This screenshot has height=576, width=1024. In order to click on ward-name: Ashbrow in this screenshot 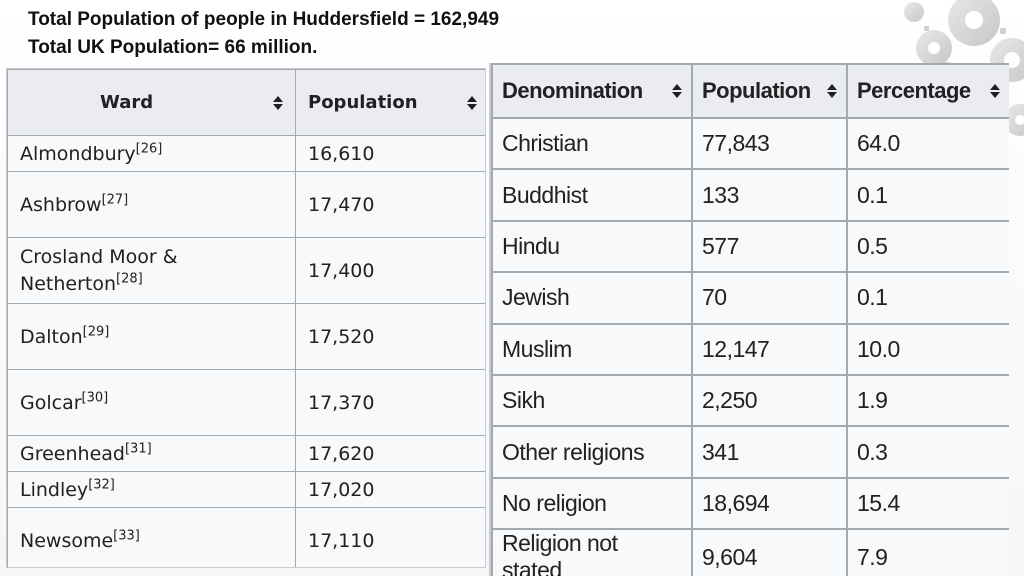, I will do `click(61, 204)`.